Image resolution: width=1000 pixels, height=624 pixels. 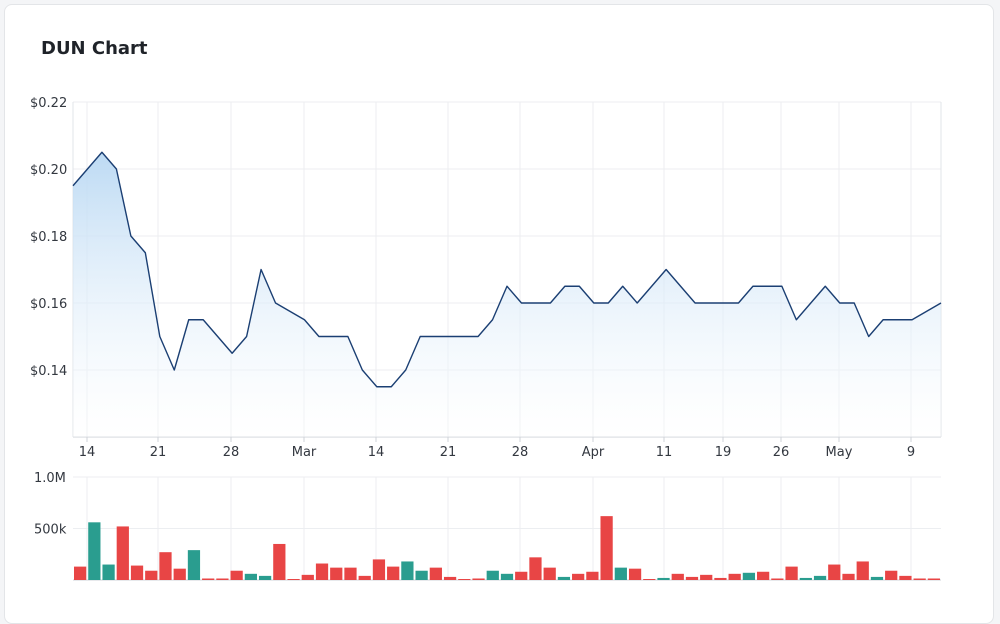 I want to click on x-tick-label: Apr, so click(x=593, y=452).